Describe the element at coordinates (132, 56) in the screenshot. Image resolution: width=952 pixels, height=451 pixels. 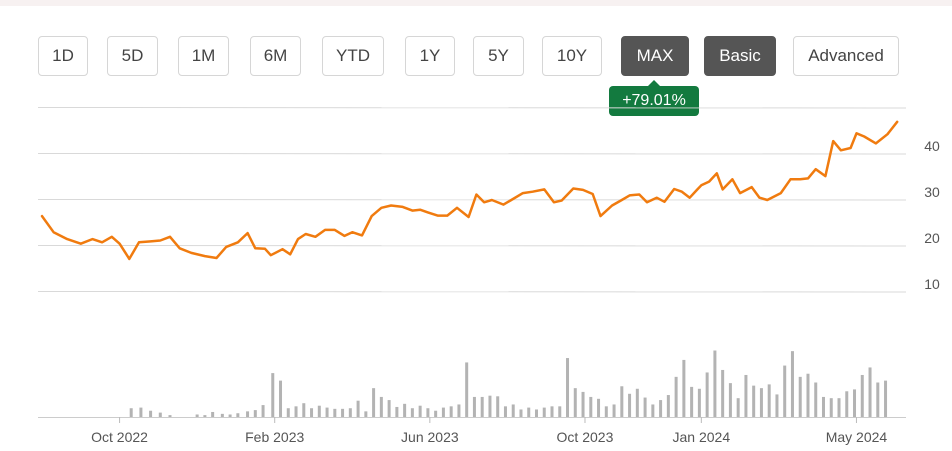
I see `range-button-5d: 5D` at that location.